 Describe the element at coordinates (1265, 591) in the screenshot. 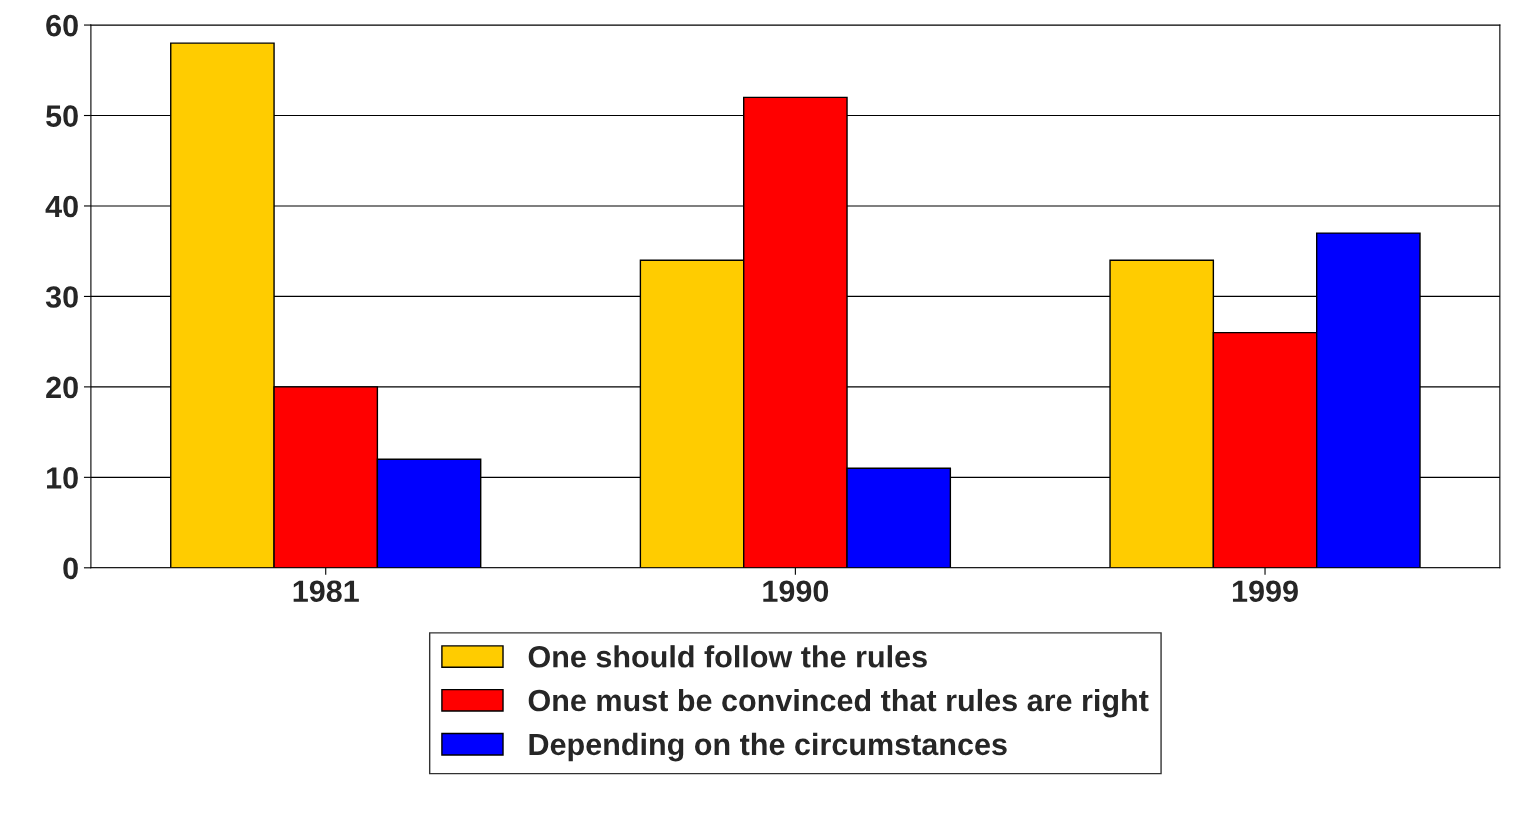

I see `x-tick-label: 1999` at that location.